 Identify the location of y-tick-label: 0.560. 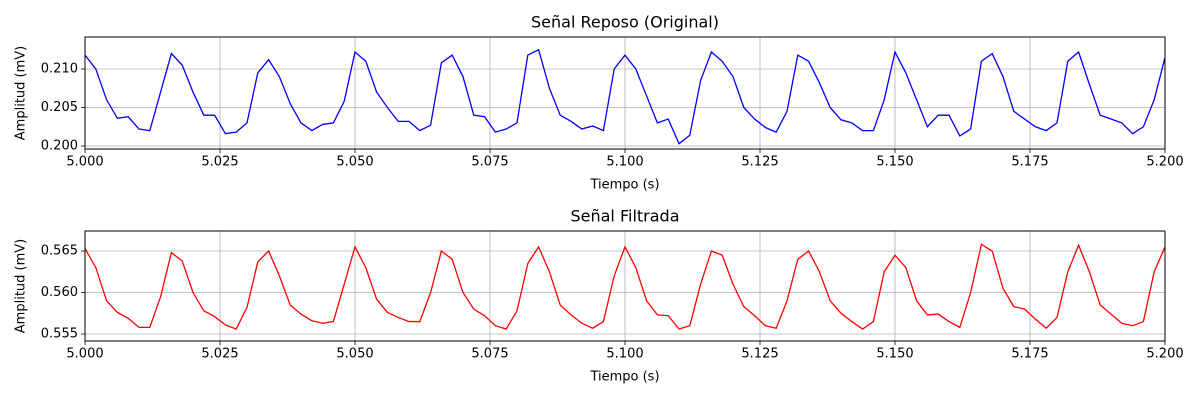
(59, 292).